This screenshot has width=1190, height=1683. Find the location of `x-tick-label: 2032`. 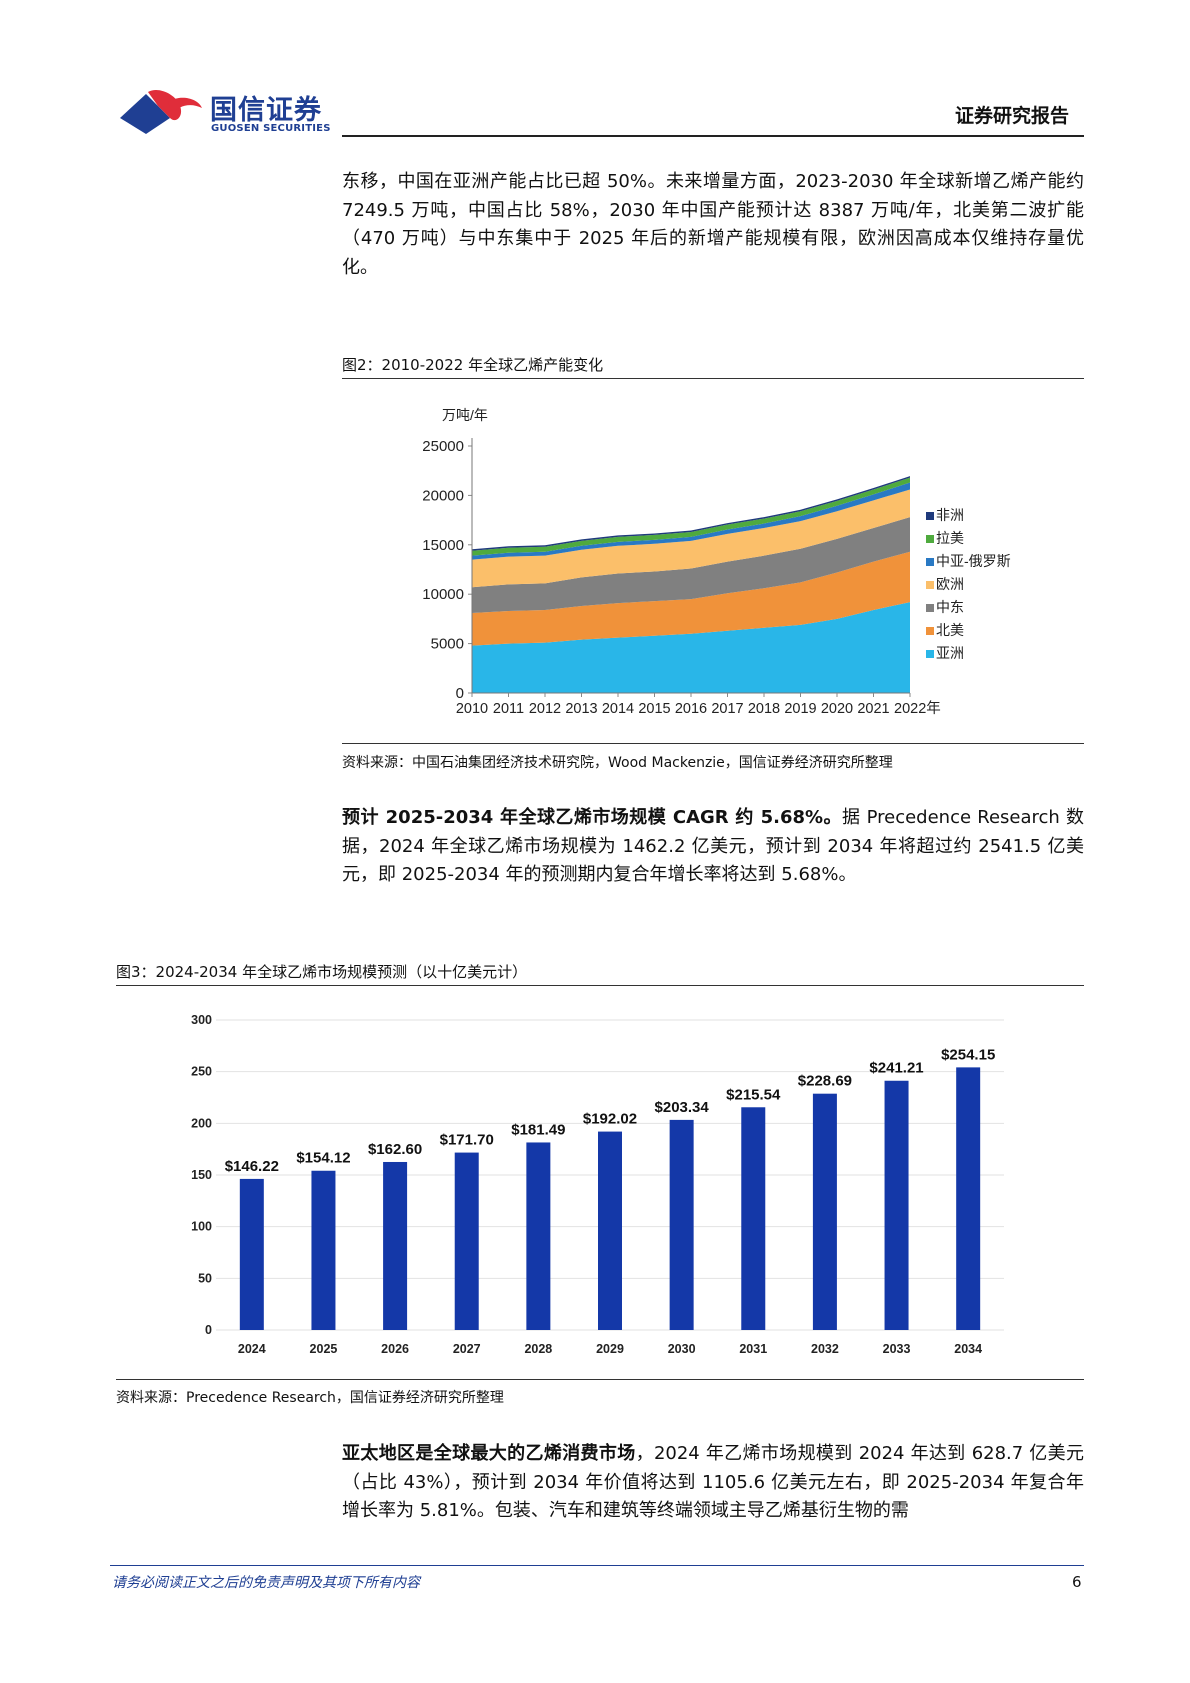

x-tick-label: 2032 is located at coordinates (825, 1349).